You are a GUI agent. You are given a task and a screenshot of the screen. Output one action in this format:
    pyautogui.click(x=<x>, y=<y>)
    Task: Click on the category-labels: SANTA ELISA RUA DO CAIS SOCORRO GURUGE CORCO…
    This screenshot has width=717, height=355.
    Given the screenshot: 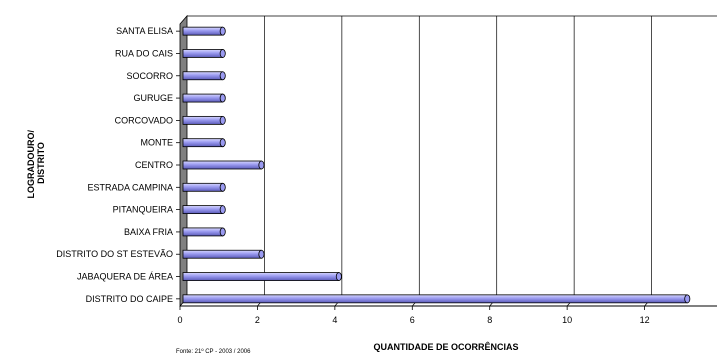 What is the action you would take?
    pyautogui.click(x=114, y=165)
    